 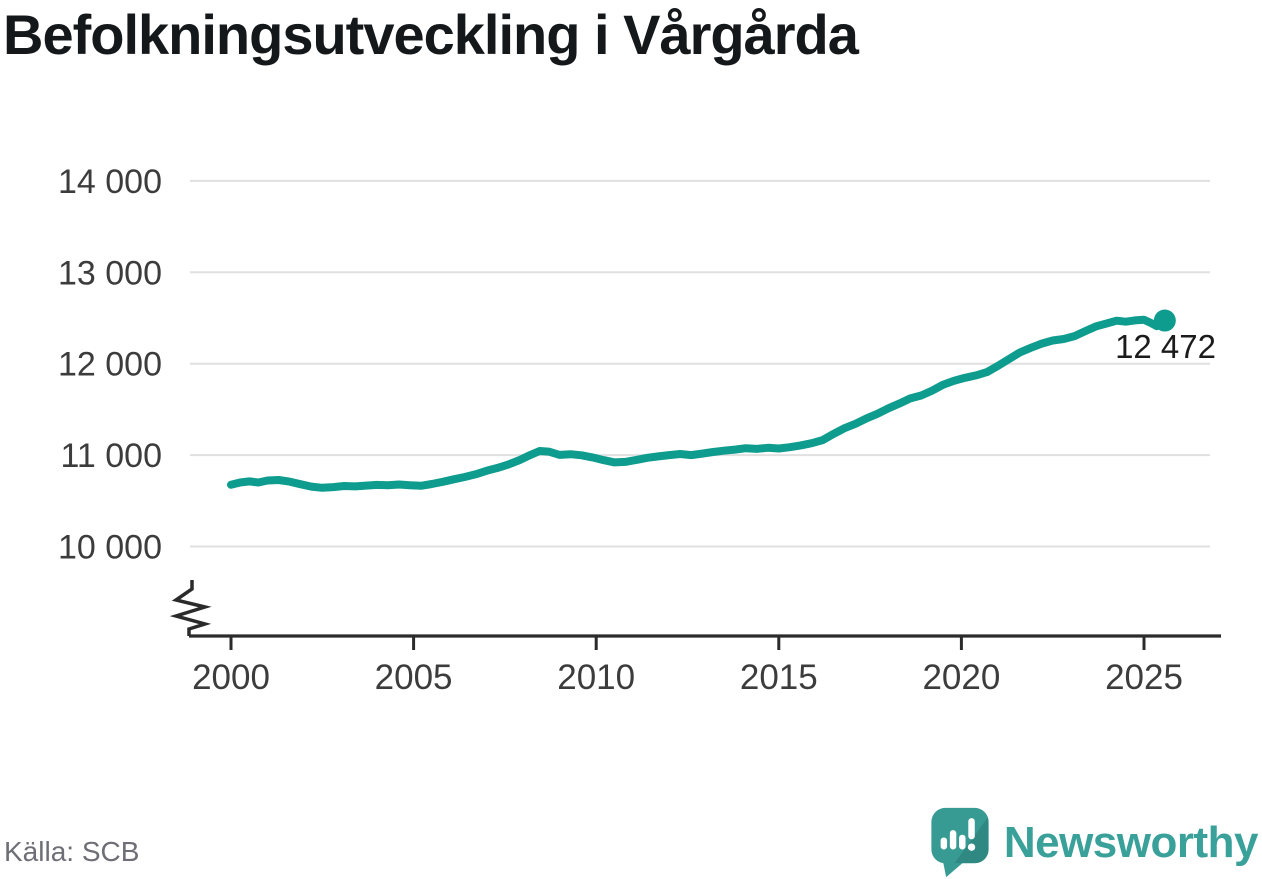 What do you see at coordinates (596, 677) in the screenshot?
I see `x-tick-label: 2010` at bounding box center [596, 677].